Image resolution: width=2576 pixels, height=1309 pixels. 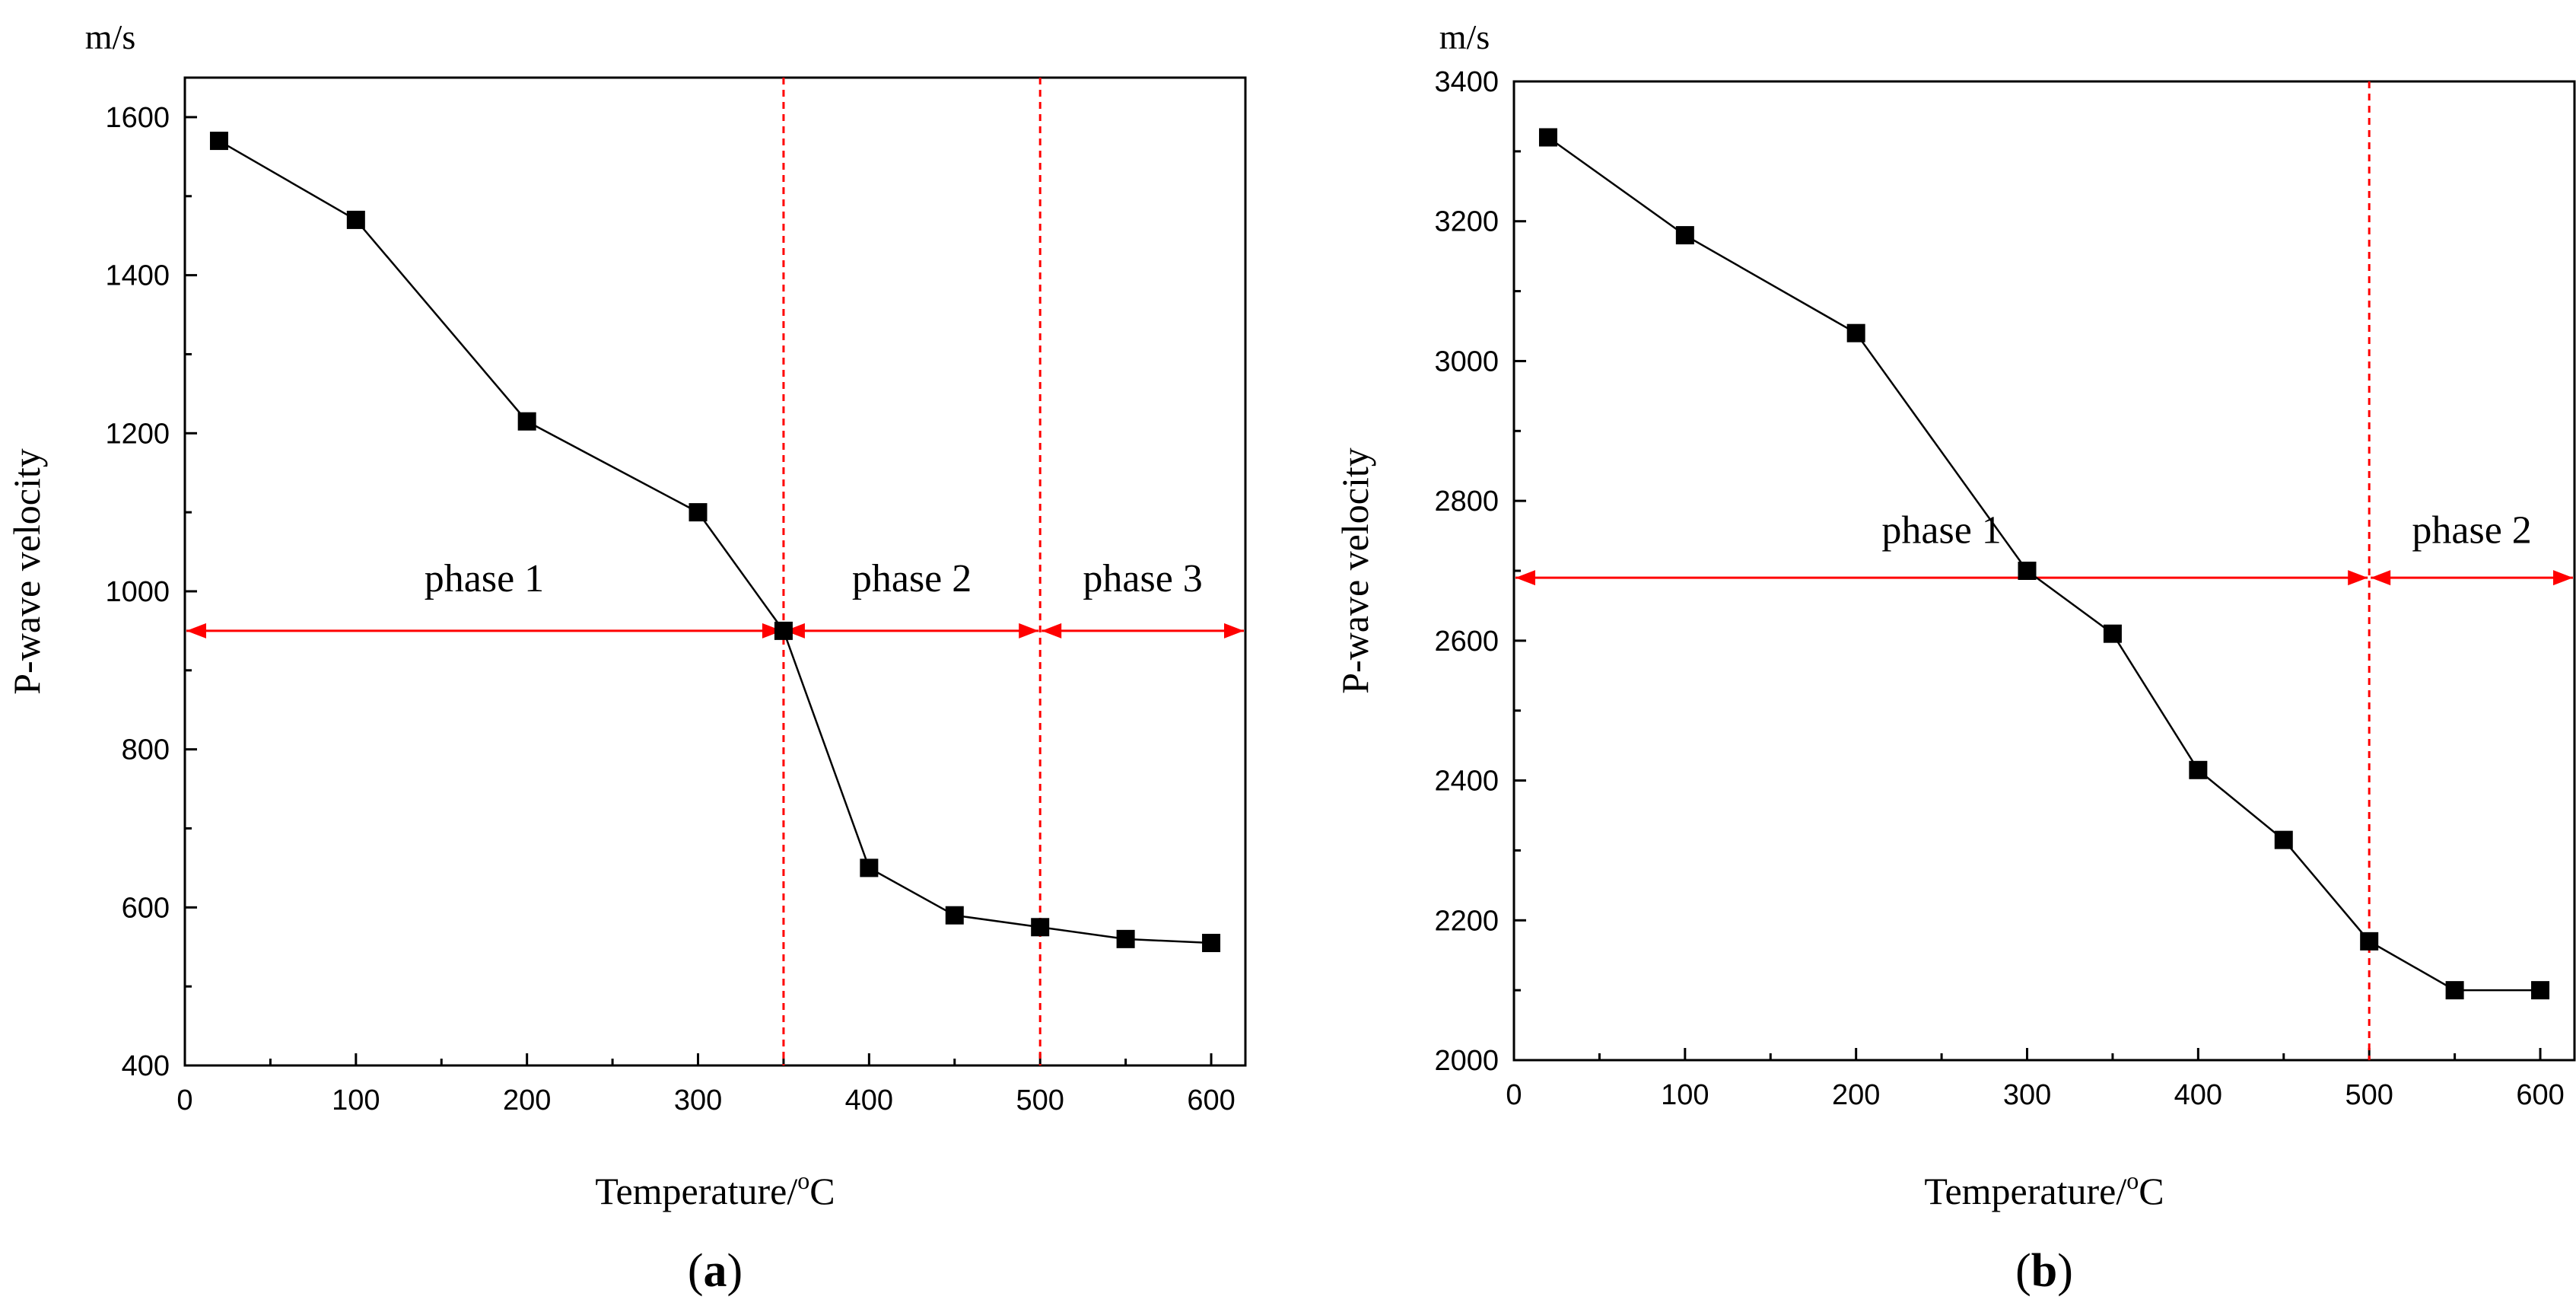 I want to click on panel-label: (b), so click(x=2044, y=1271).